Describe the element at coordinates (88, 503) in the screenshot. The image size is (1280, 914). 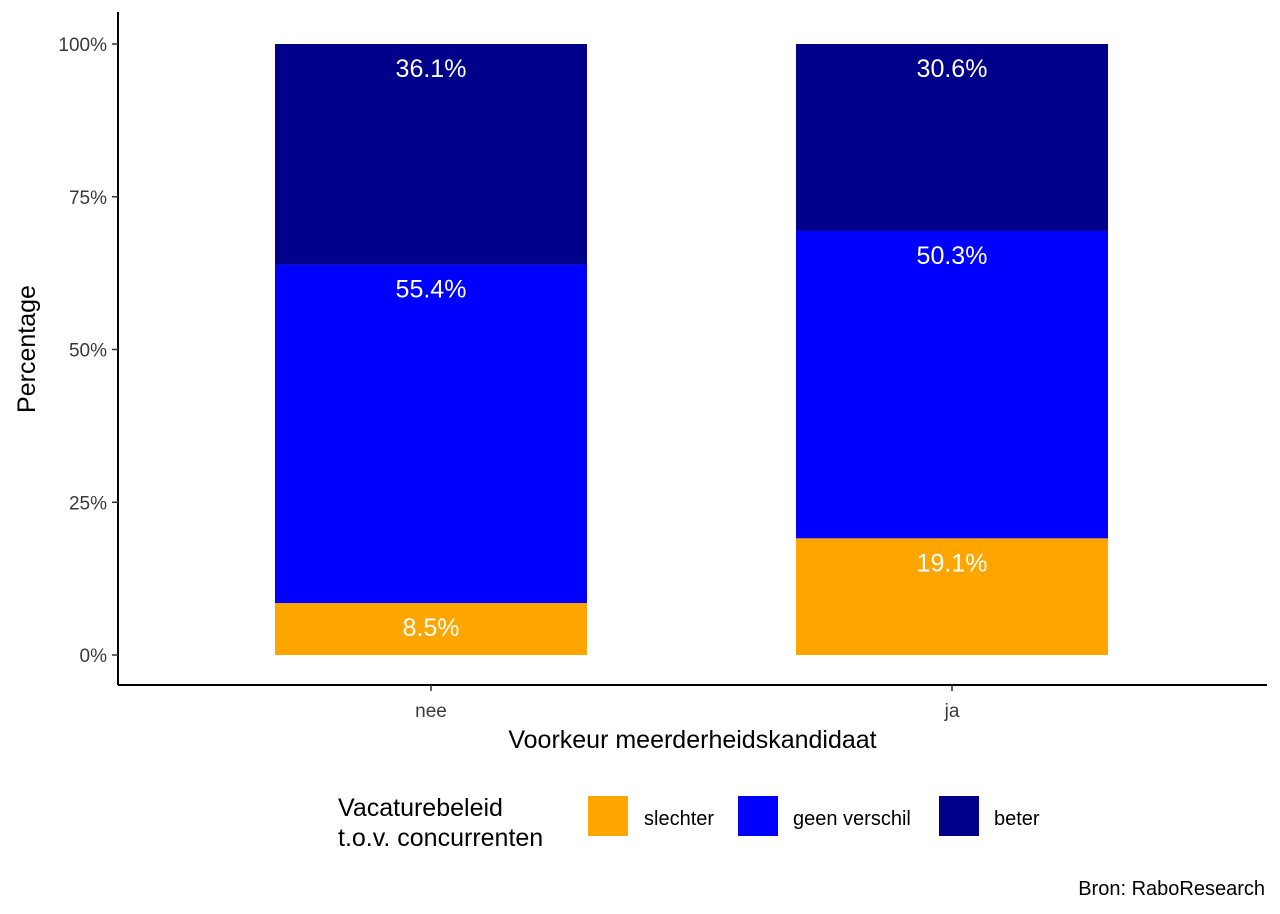
I see `y-tick-label: 25%` at that location.